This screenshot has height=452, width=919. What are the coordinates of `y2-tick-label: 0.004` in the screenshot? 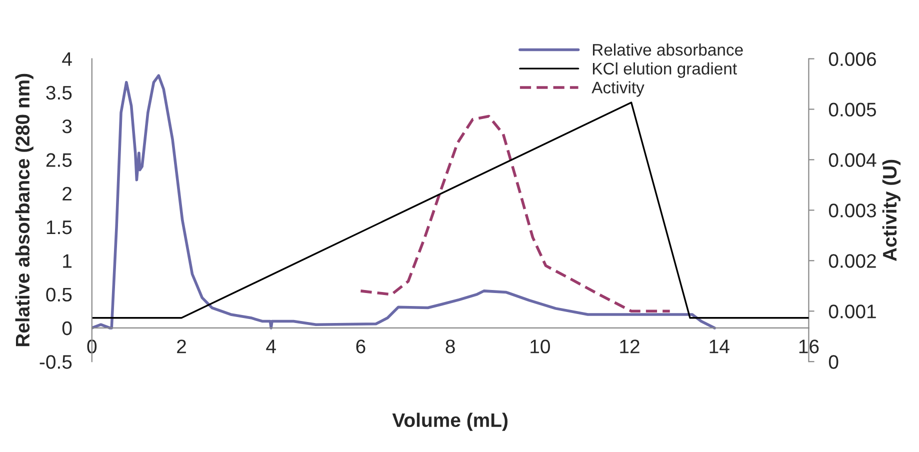 It's located at (852, 160).